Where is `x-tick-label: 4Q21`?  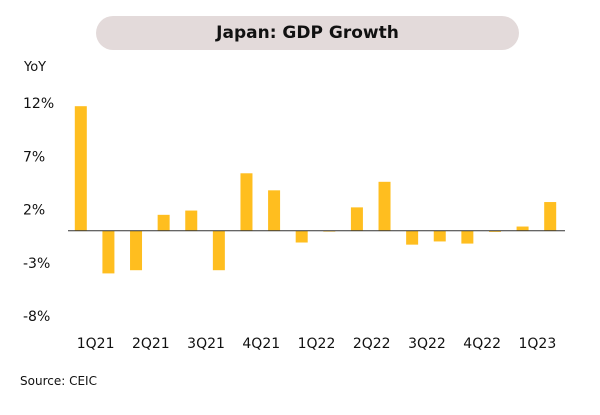
x-tick-label: 4Q21 is located at coordinates (261, 344).